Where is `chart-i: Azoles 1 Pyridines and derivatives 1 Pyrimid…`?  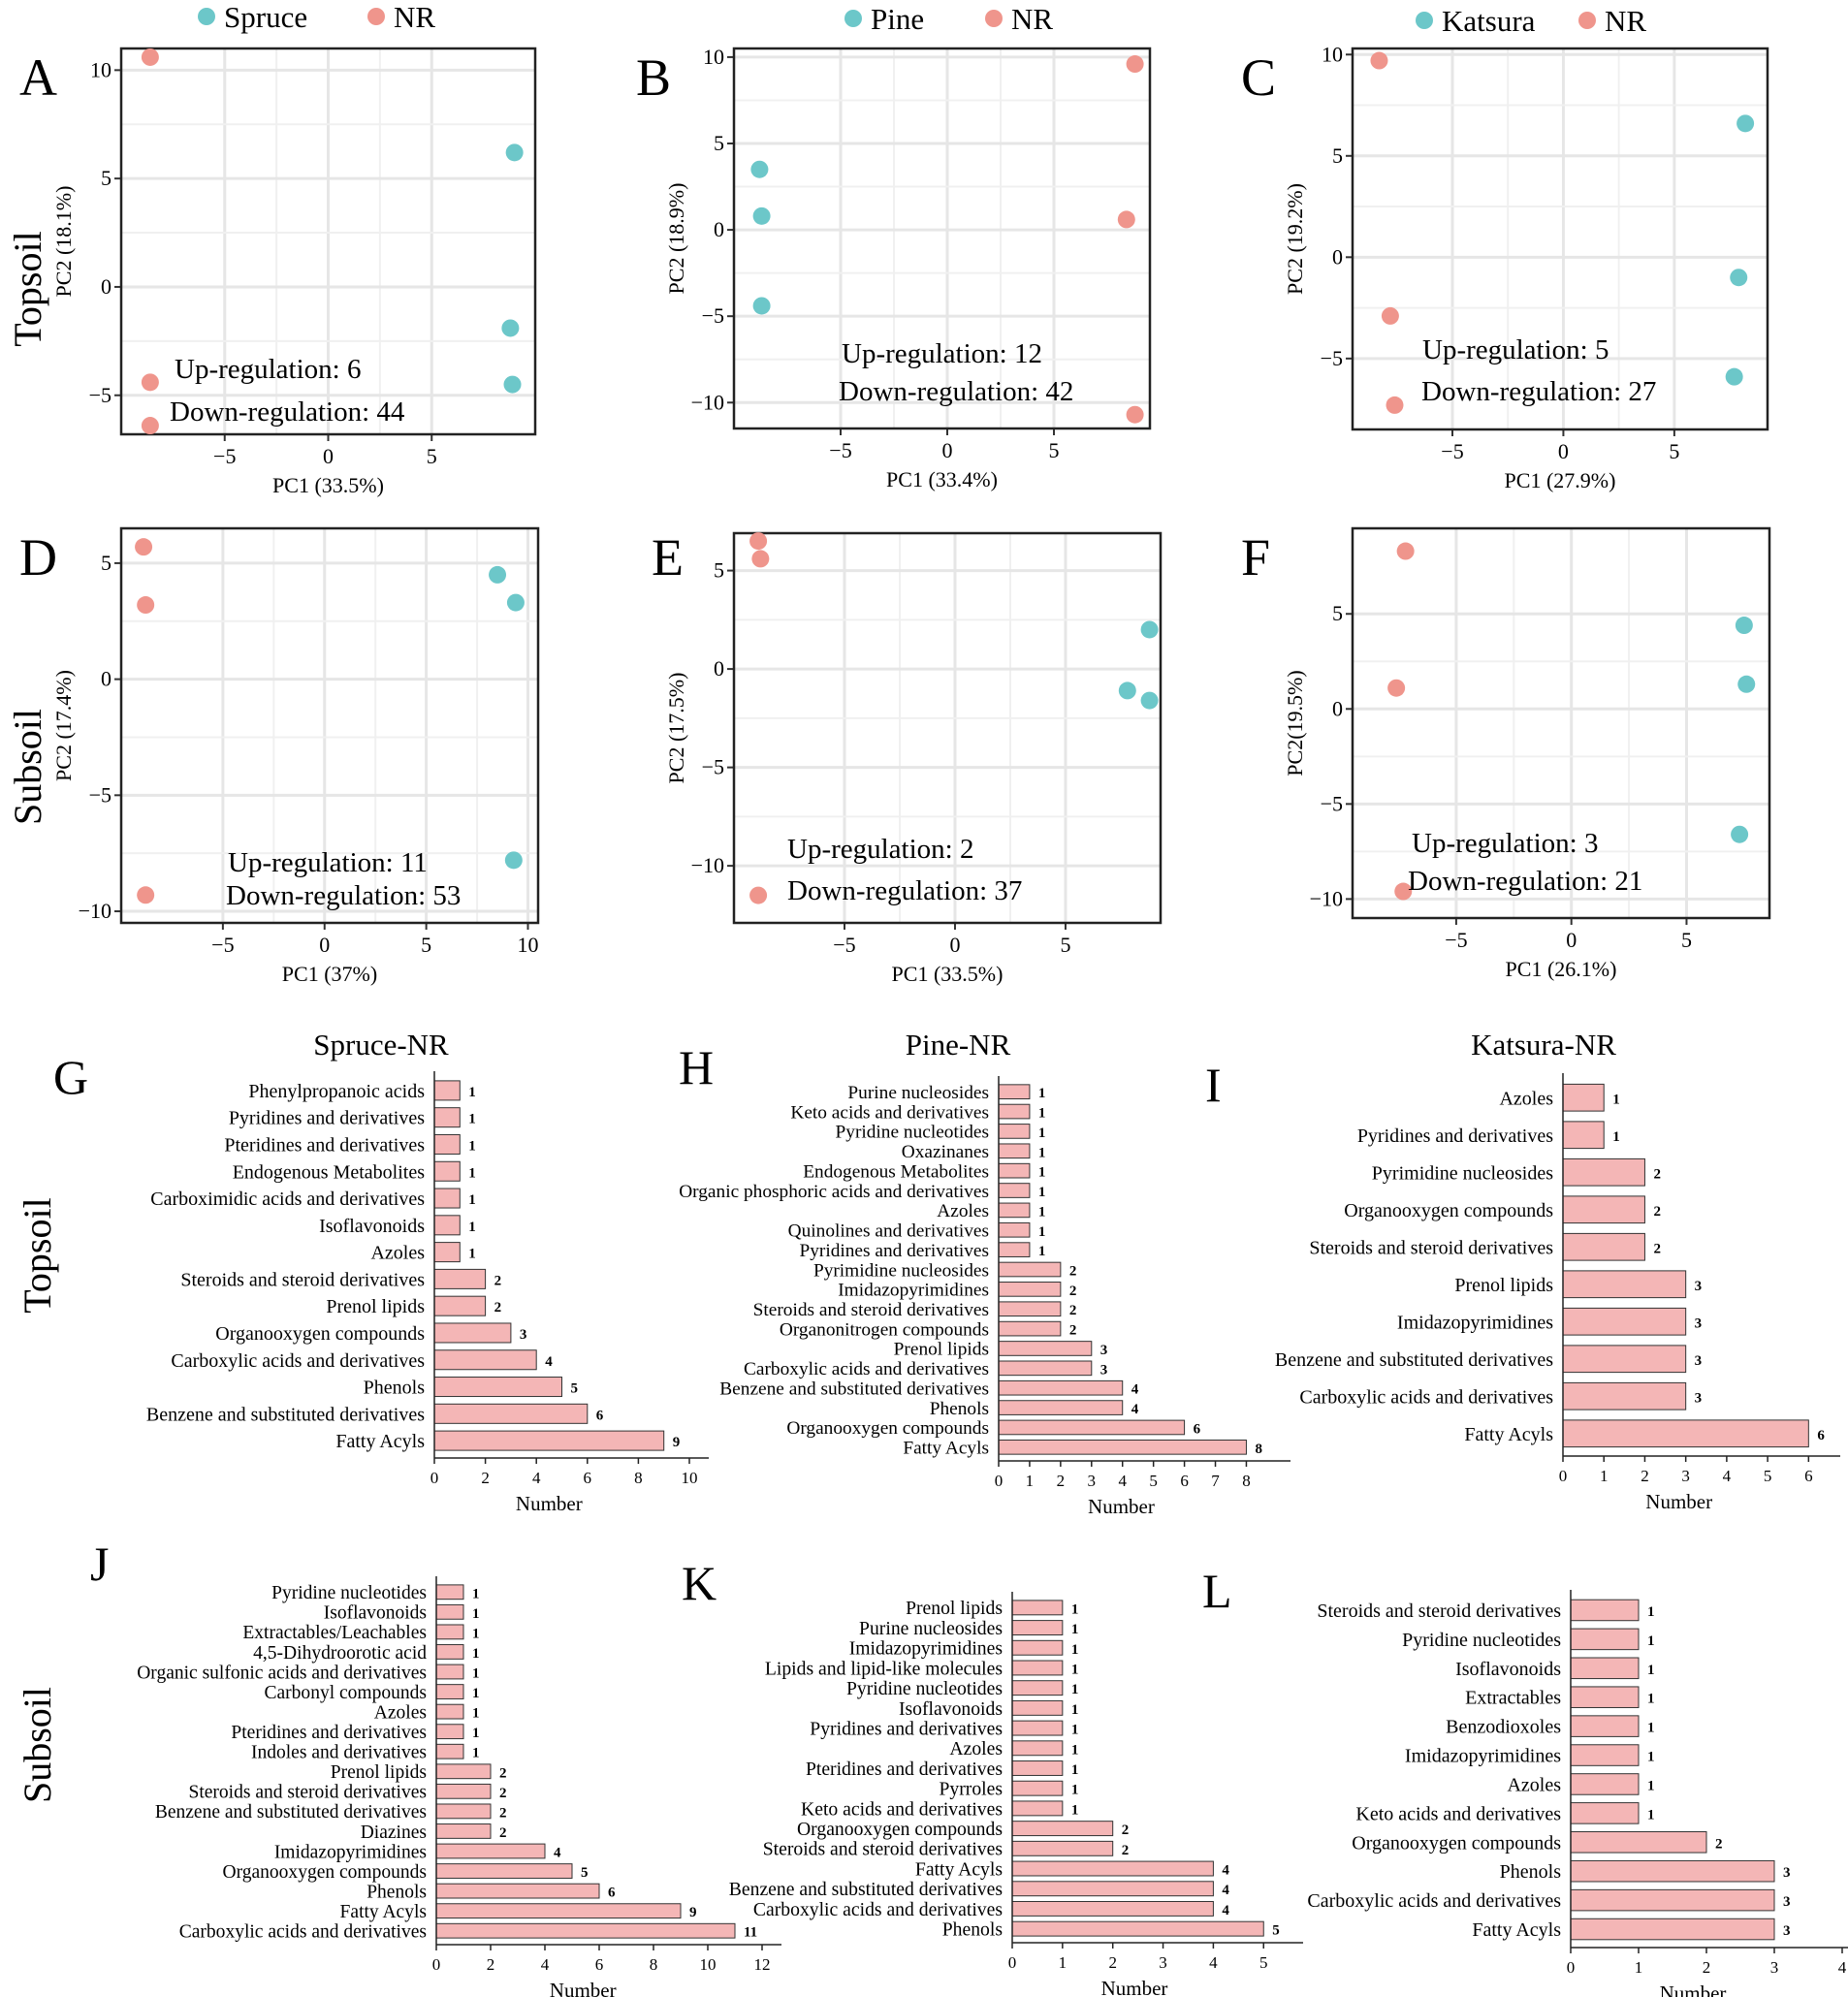
chart-i: Azoles 1 Pyridines and derivatives 1 Pyrimid… is located at coordinates (1522, 1270).